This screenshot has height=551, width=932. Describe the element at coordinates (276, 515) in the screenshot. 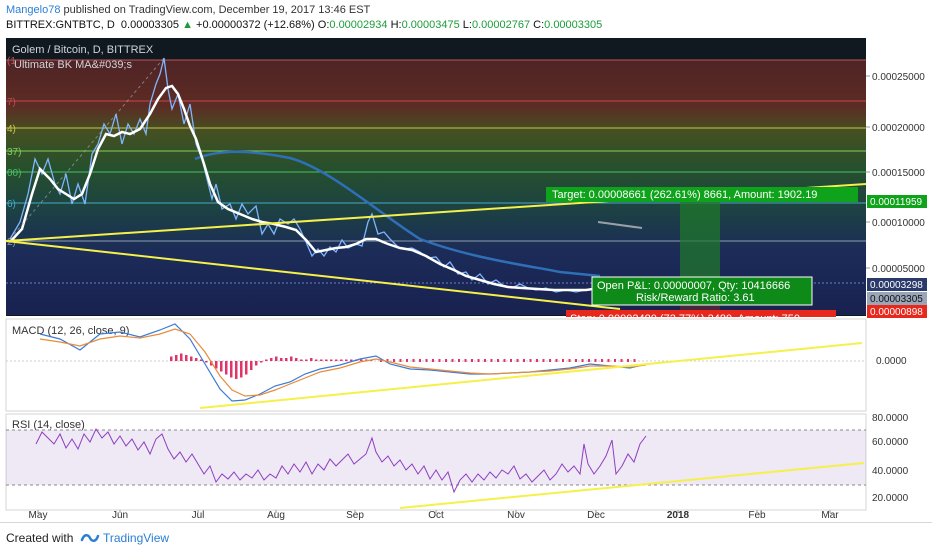

I see `x-tick-label: Aug` at that location.